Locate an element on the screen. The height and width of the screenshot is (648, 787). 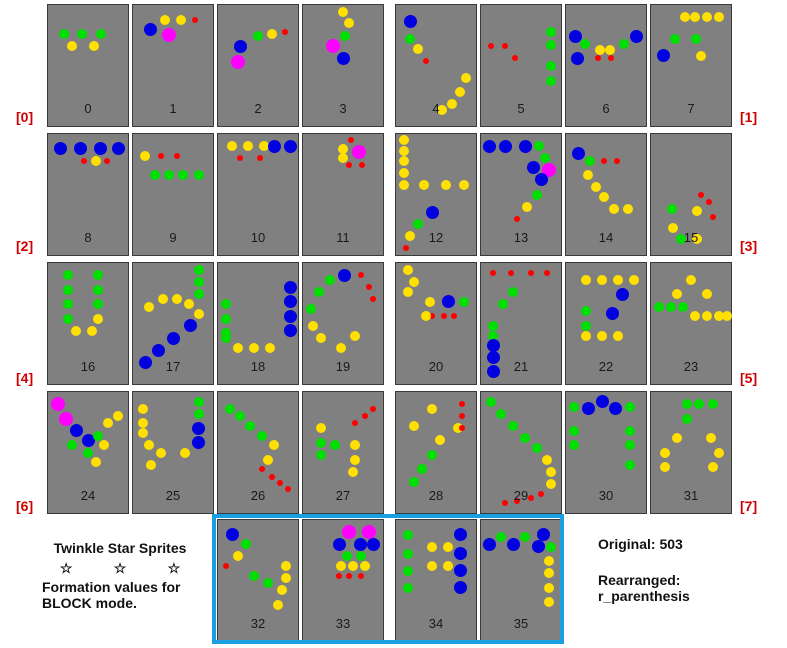
row-index-label: [6] is located at coordinates (25, 506).